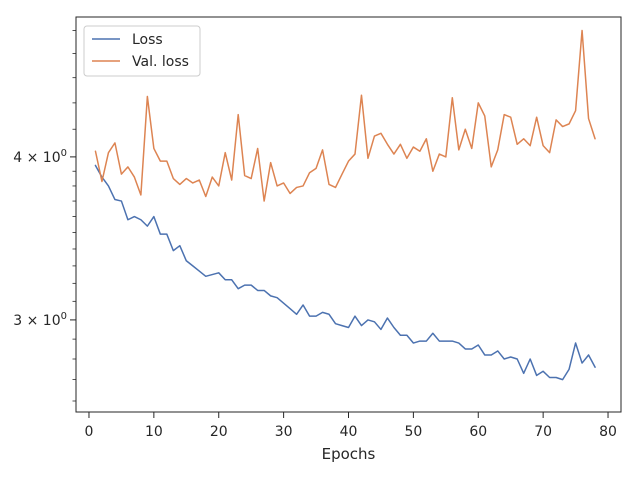  I want to click on legend-label-2: Val. loss, so click(160, 62).